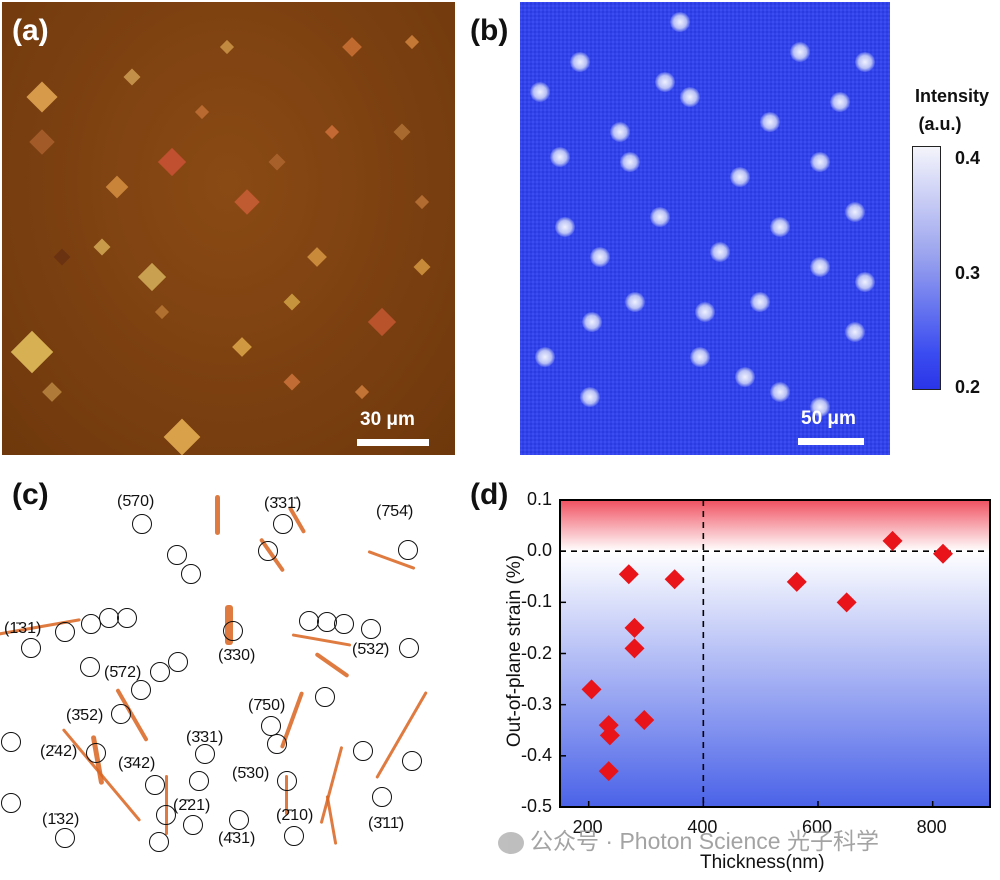  What do you see at coordinates (267, 705) in the screenshot?
I see `miller-index-label: (7̄50)` at bounding box center [267, 705].